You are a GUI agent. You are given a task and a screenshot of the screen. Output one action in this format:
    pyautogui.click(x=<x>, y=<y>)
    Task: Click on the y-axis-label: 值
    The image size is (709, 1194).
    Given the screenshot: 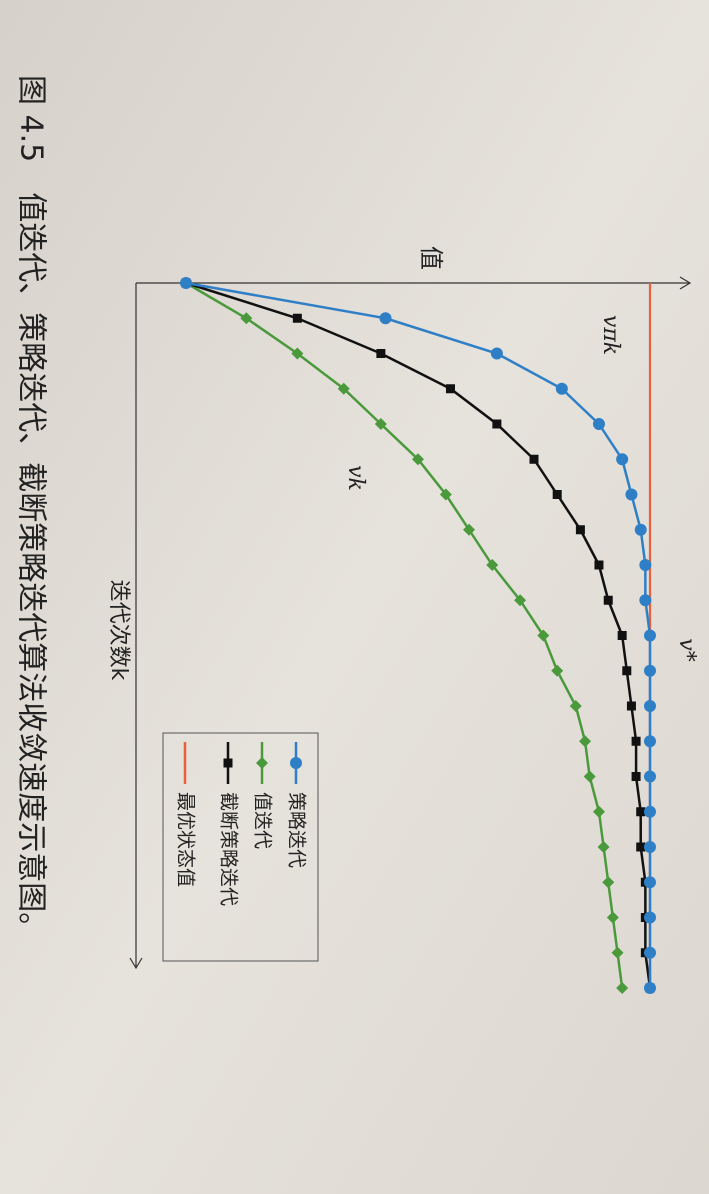 What is the action you would take?
    pyautogui.click(x=431, y=258)
    